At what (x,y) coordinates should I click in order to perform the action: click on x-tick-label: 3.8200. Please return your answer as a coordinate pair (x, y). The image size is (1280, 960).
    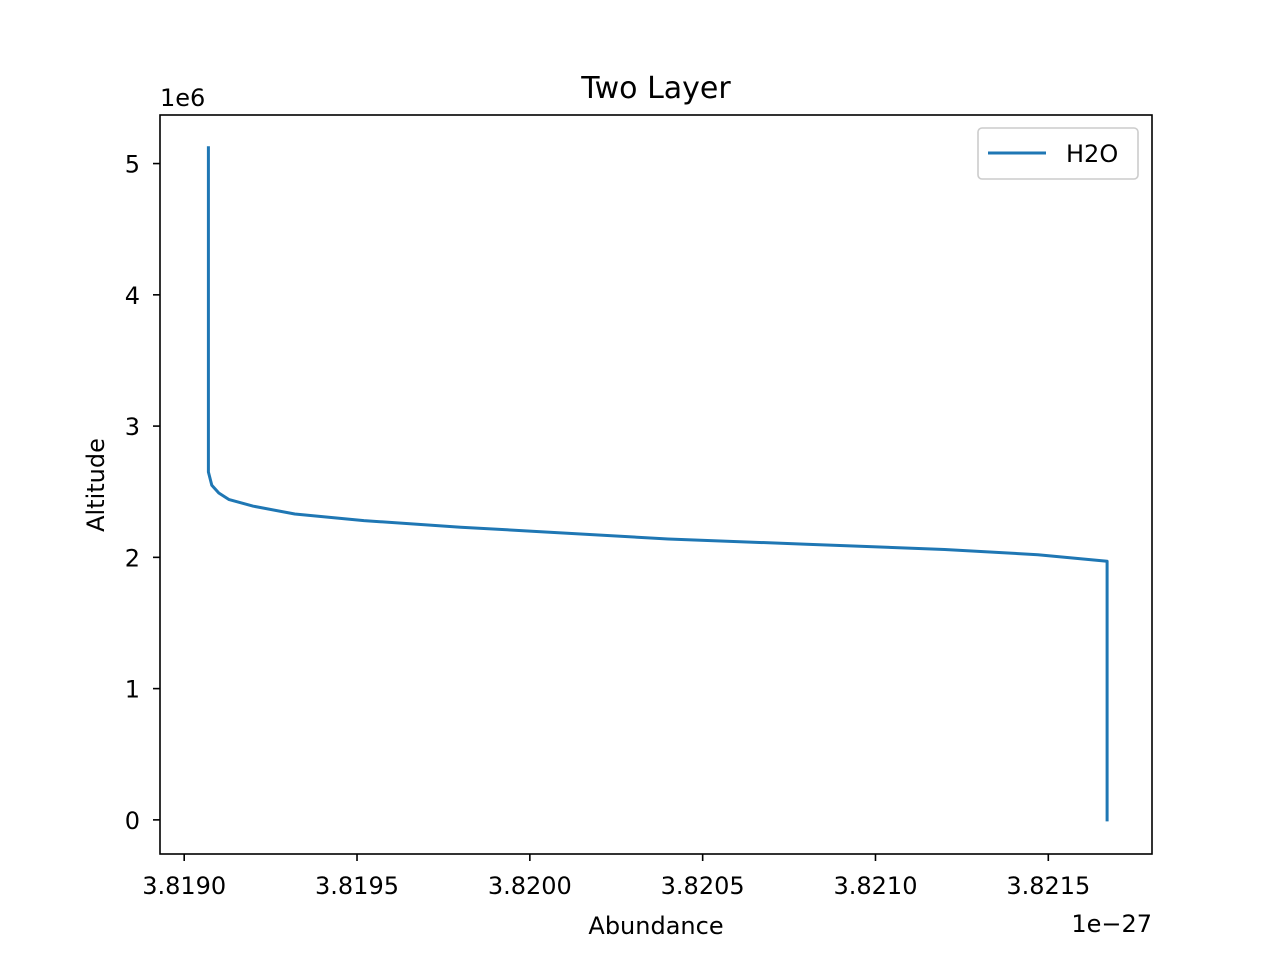
    Looking at the image, I should click on (530, 886).